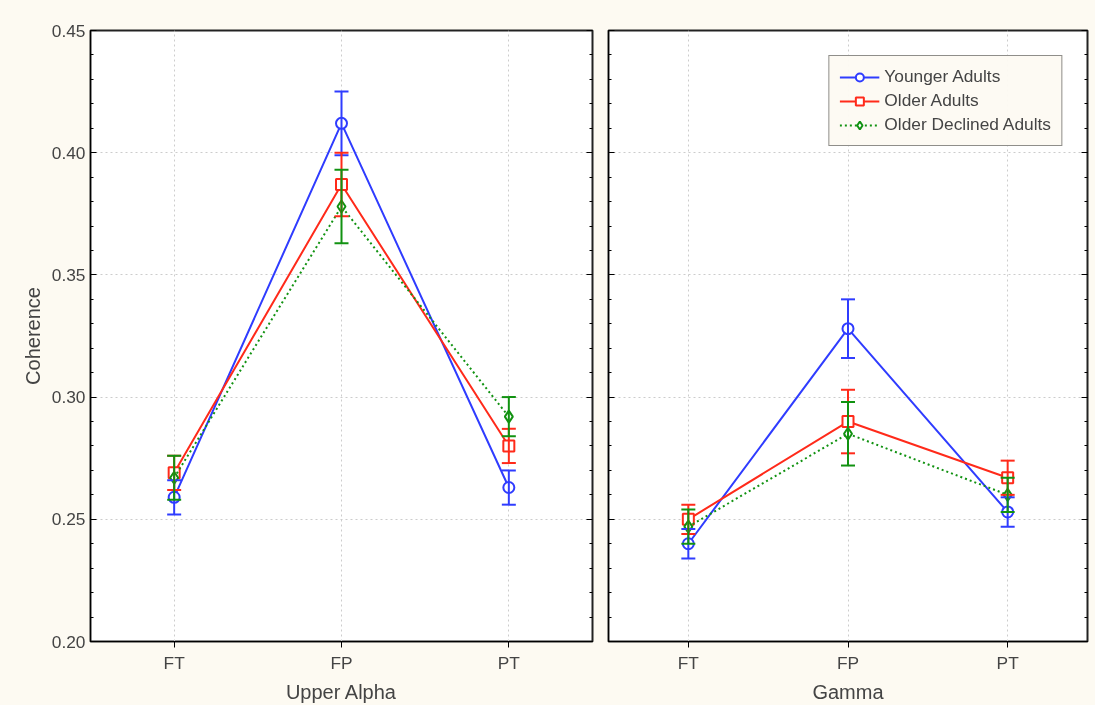 The width and height of the screenshot is (1098, 715). Describe the element at coordinates (68, 274) in the screenshot. I see `y-tick-label: 0.35` at that location.